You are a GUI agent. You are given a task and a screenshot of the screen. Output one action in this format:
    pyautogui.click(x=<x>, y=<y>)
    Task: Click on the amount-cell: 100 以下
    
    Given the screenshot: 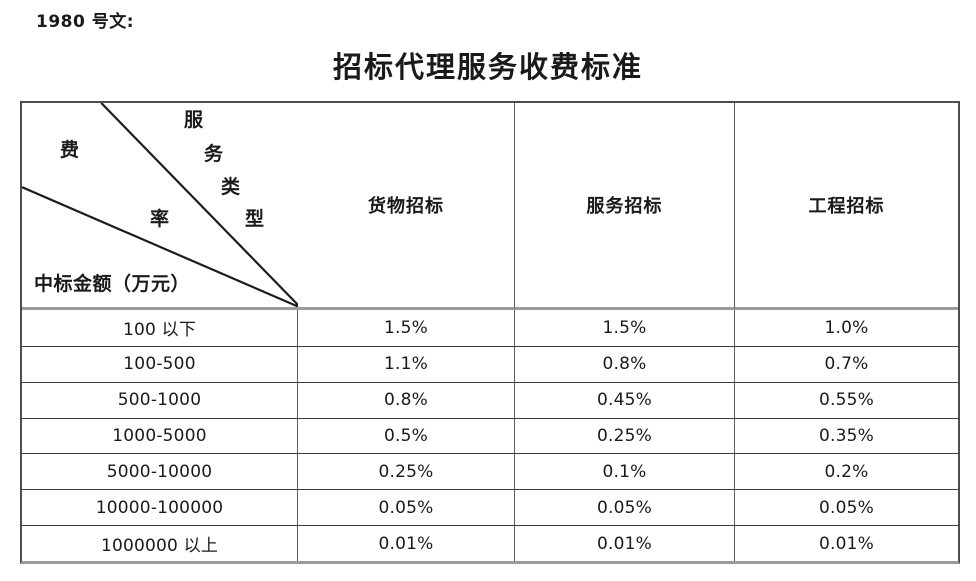 What is the action you would take?
    pyautogui.click(x=160, y=328)
    